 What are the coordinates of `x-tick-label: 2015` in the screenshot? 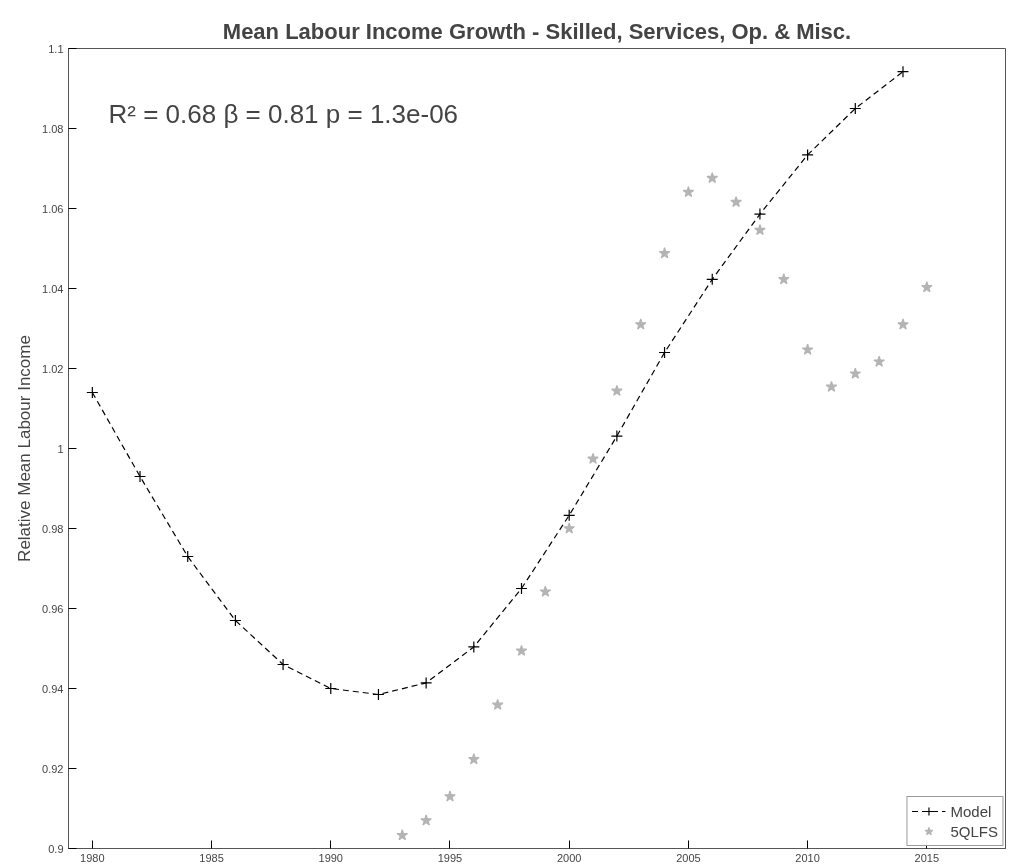 It's located at (927, 857).